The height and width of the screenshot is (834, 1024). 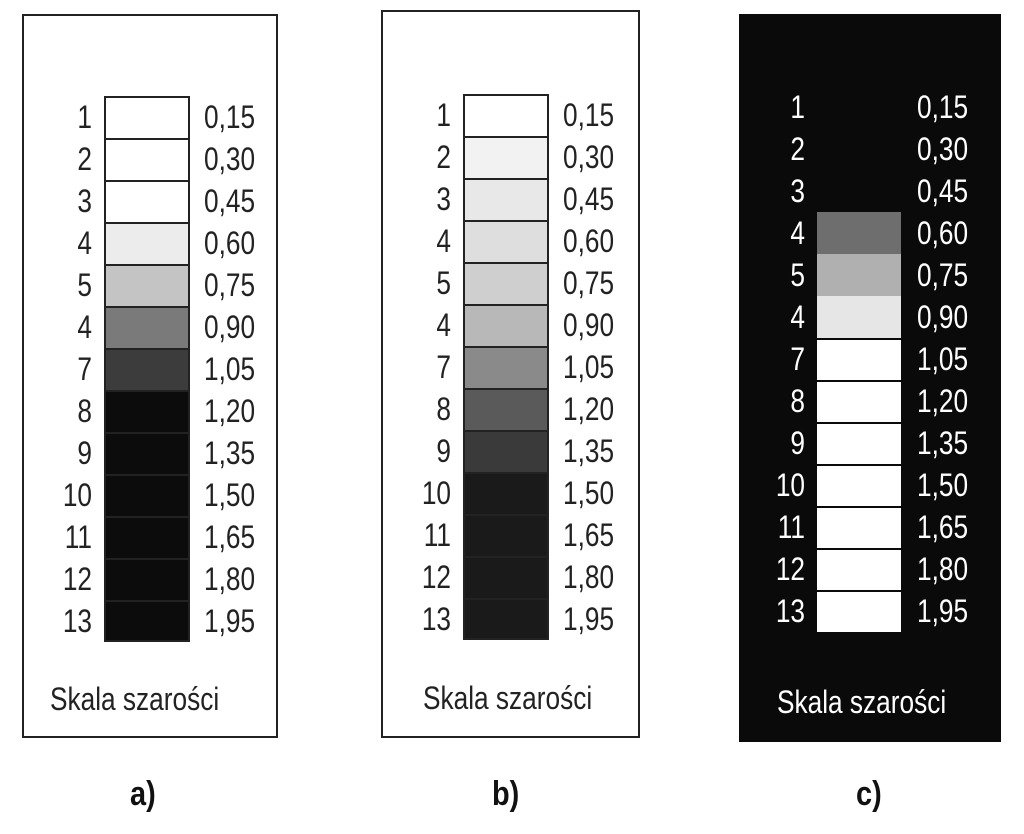 What do you see at coordinates (230, 453) in the screenshot?
I see `density-value: 1,35` at bounding box center [230, 453].